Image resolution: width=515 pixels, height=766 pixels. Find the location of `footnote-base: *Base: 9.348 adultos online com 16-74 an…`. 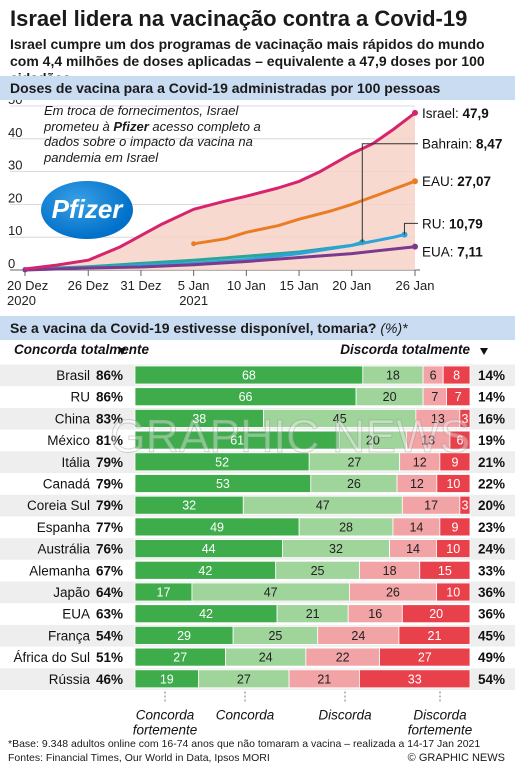

footnote-base: *Base: 9.348 adultos online com 16-74 an… is located at coordinates (244, 744).